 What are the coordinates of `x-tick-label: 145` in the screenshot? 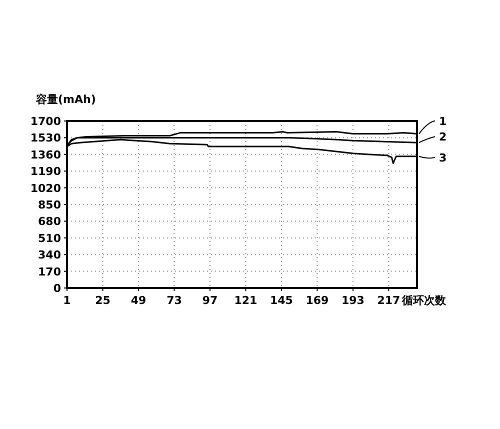 It's located at (281, 300).